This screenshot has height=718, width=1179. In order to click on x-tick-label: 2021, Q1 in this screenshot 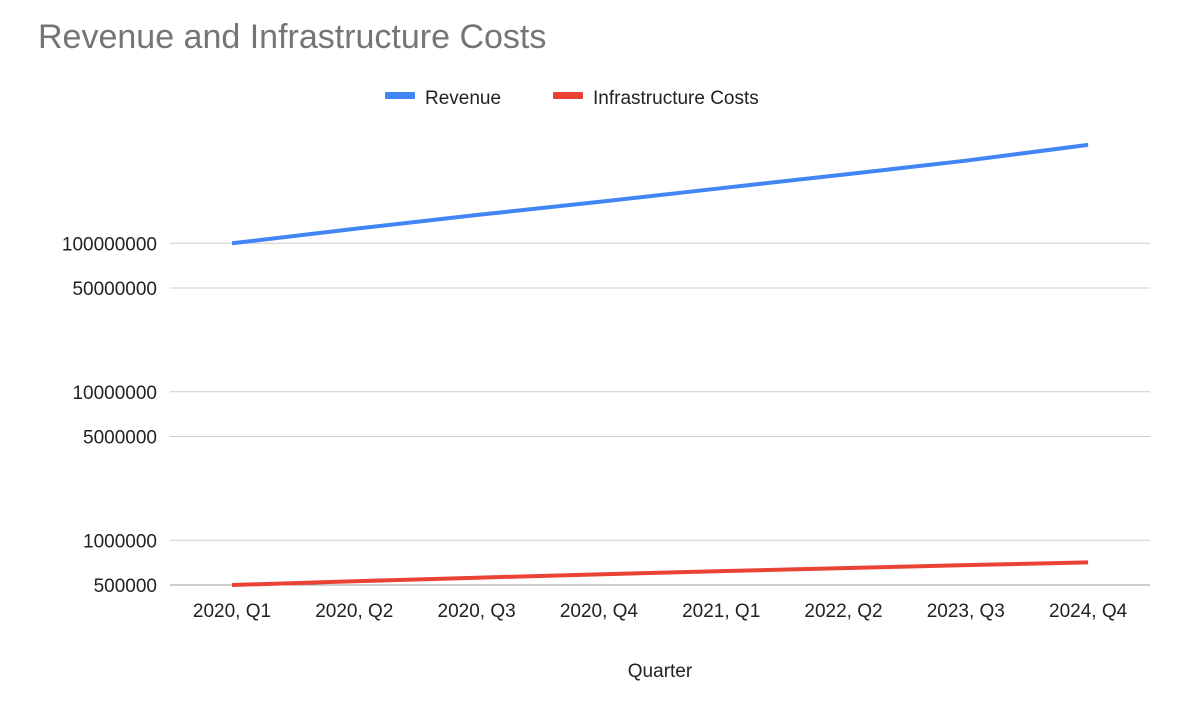, I will do `click(721, 611)`.